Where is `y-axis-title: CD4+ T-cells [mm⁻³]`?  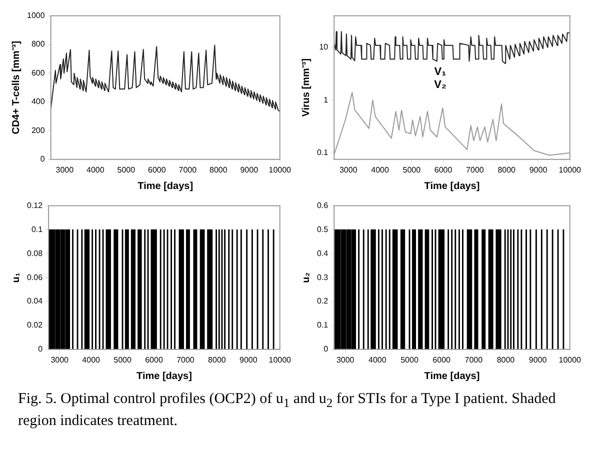
y-axis-title: CD4+ T-cells [mm⁻³] is located at coordinates (16, 87).